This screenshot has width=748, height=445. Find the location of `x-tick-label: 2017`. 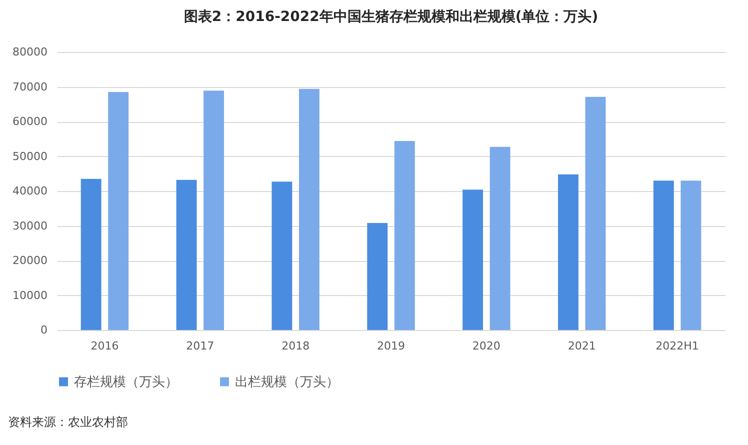

x-tick-label: 2017 is located at coordinates (200, 346).